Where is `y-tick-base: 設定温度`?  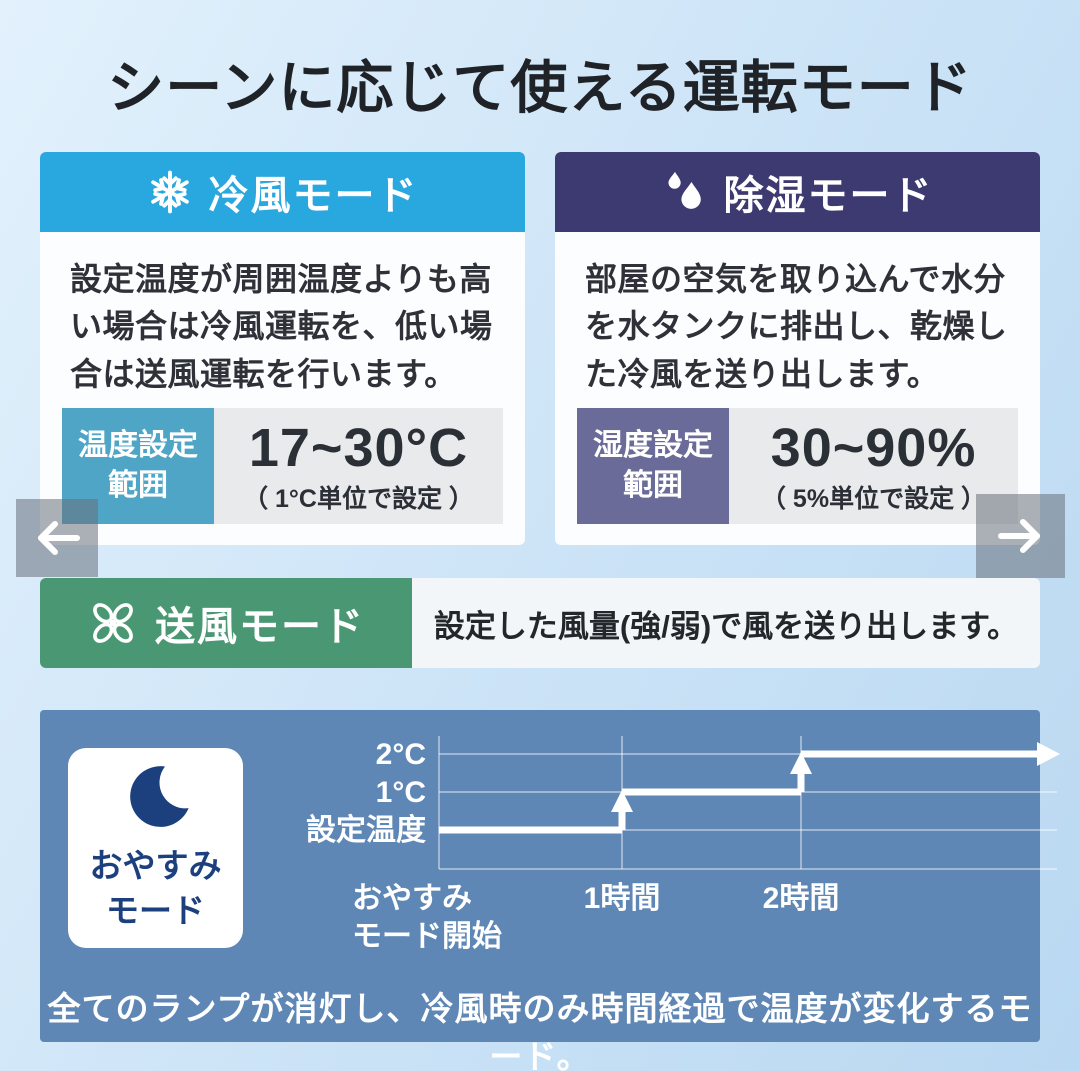
y-tick-base: 設定温度 is located at coordinates (366, 830).